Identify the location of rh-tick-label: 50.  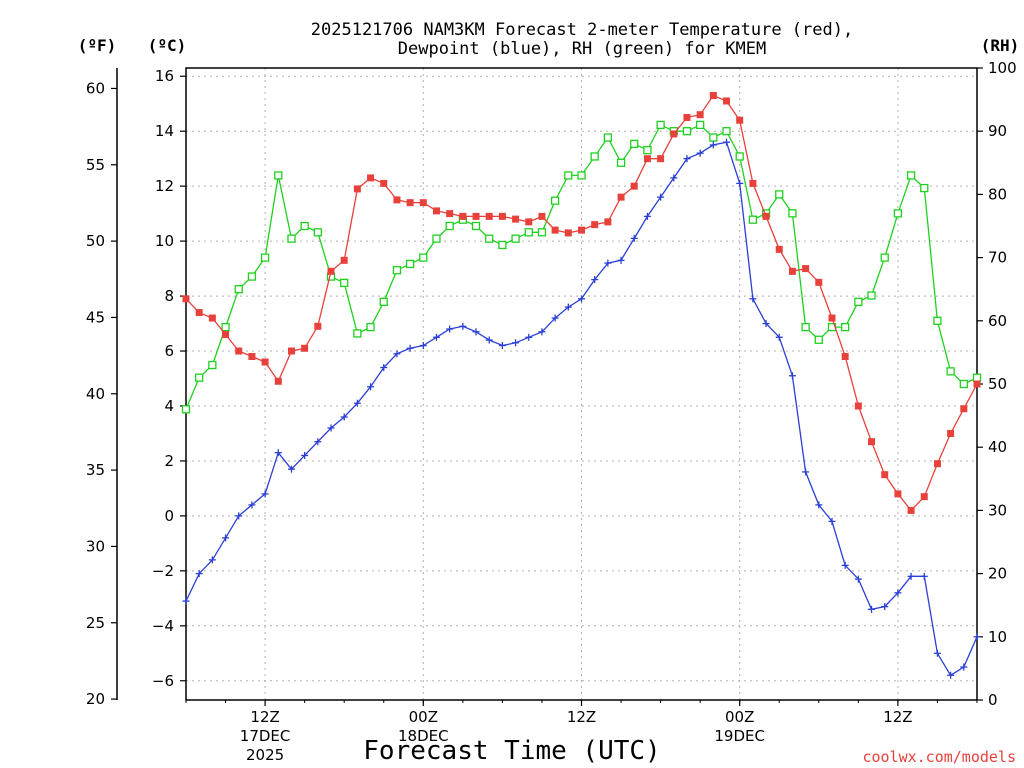
(997, 384).